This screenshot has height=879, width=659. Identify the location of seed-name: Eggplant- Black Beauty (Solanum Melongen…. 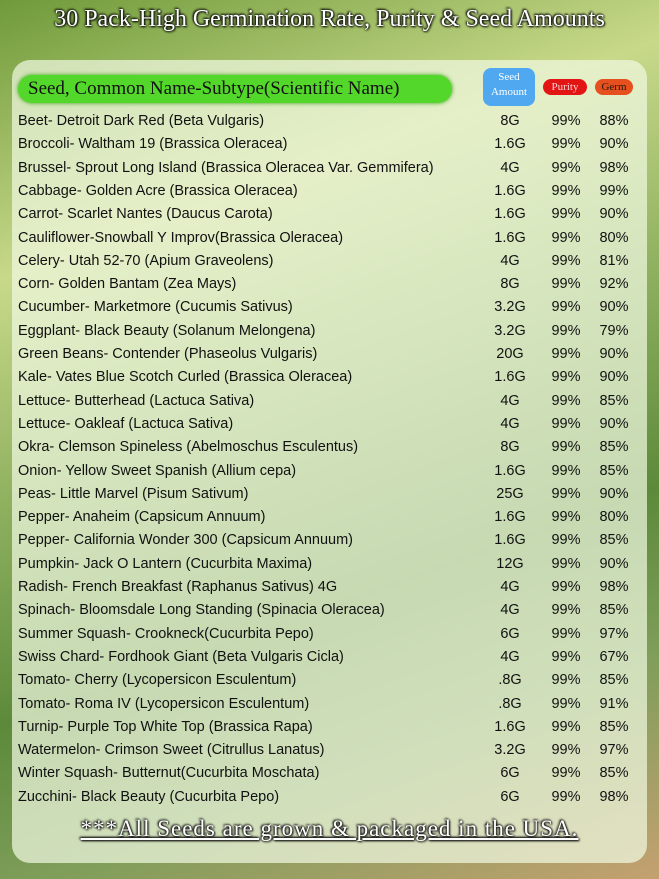
(167, 330).